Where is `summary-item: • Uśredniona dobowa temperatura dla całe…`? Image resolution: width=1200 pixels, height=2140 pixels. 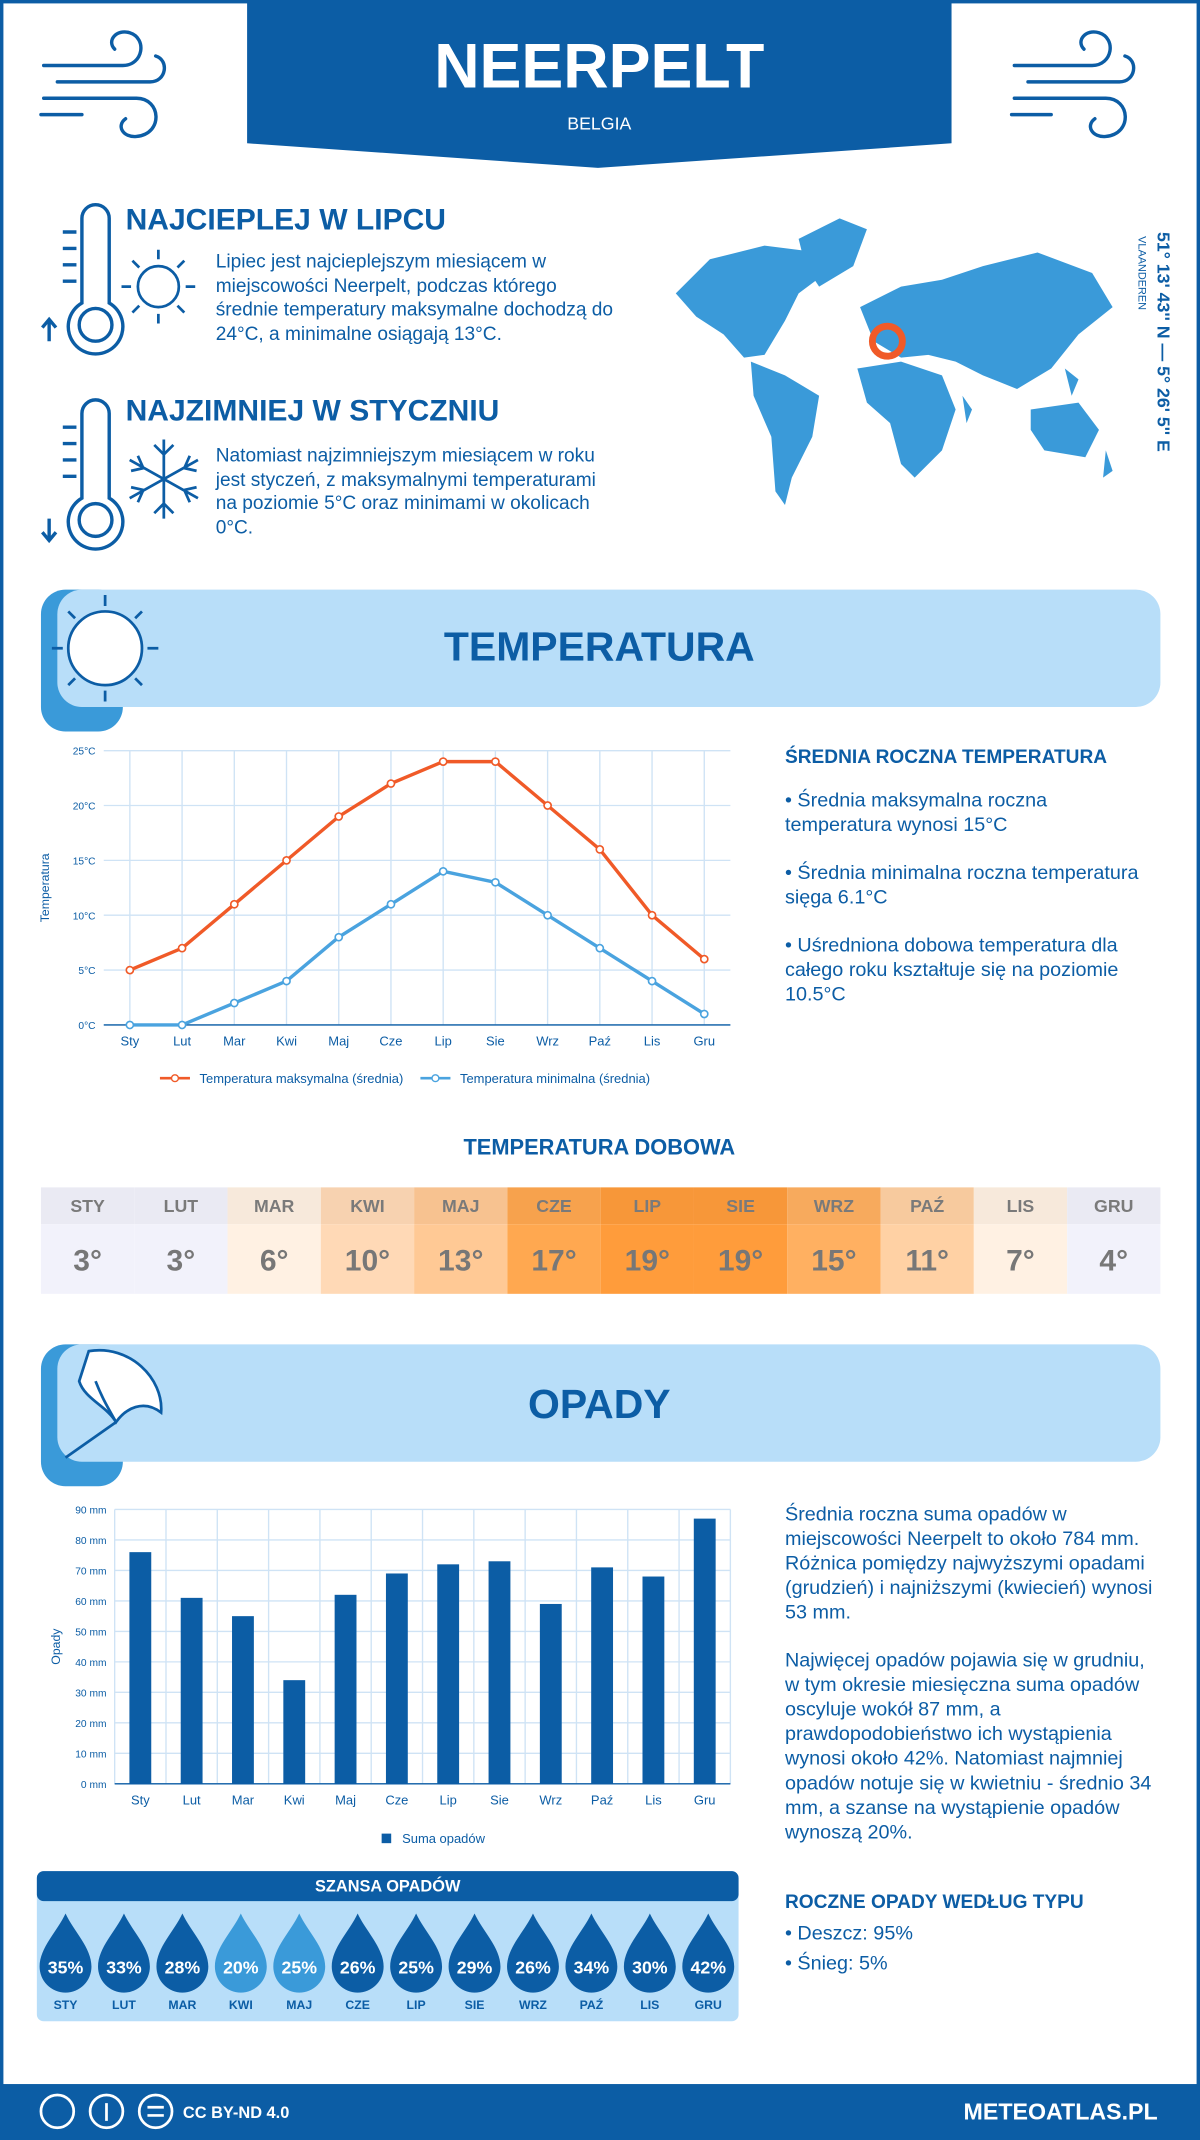
summary-item: • Uśredniona dobowa temperatura dla całe… is located at coordinates (951, 970).